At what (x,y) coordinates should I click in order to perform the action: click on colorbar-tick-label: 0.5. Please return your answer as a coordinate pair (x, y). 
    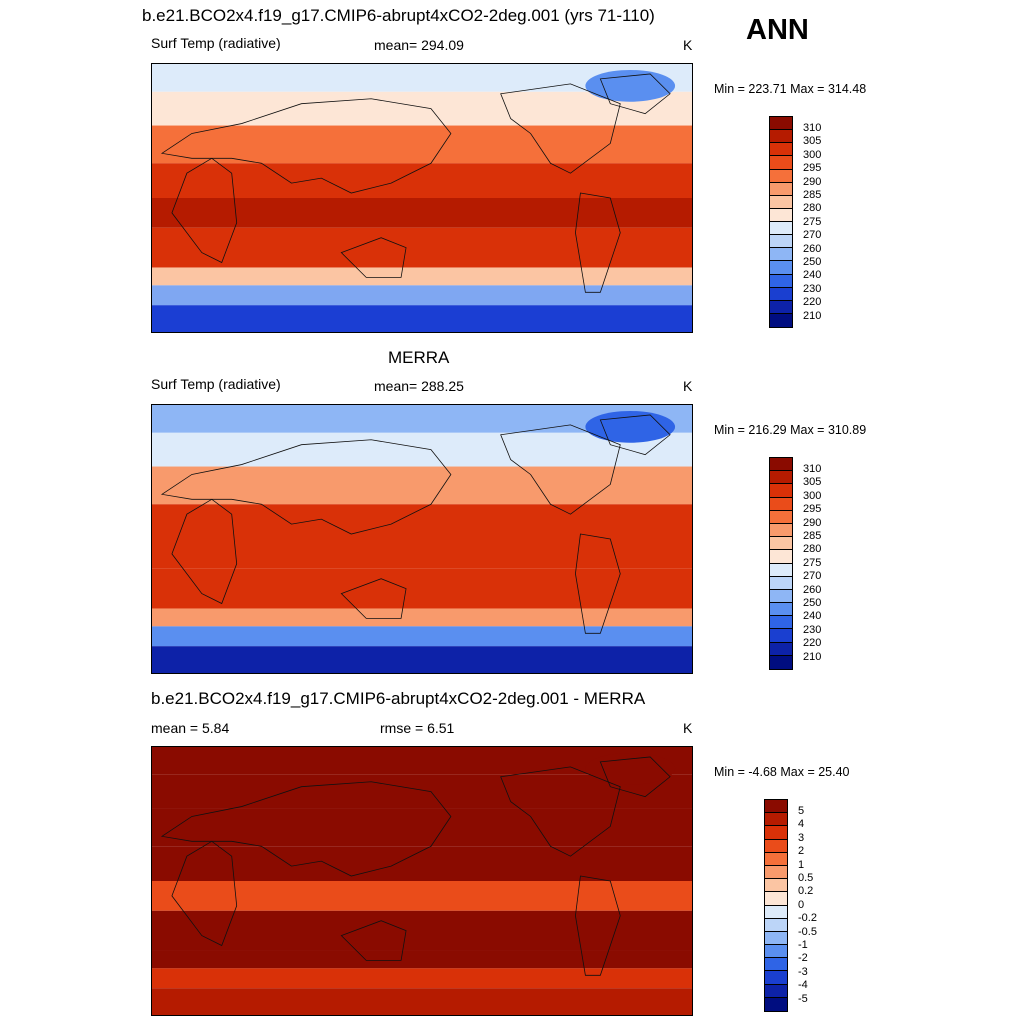
    Looking at the image, I should click on (806, 878).